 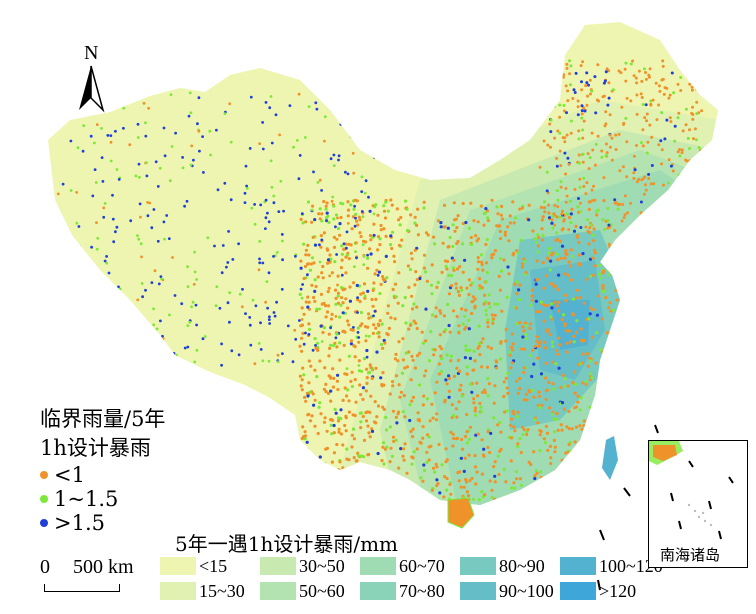 What do you see at coordinates (691, 490) in the screenshot?
I see `inset-map` at bounding box center [691, 490].